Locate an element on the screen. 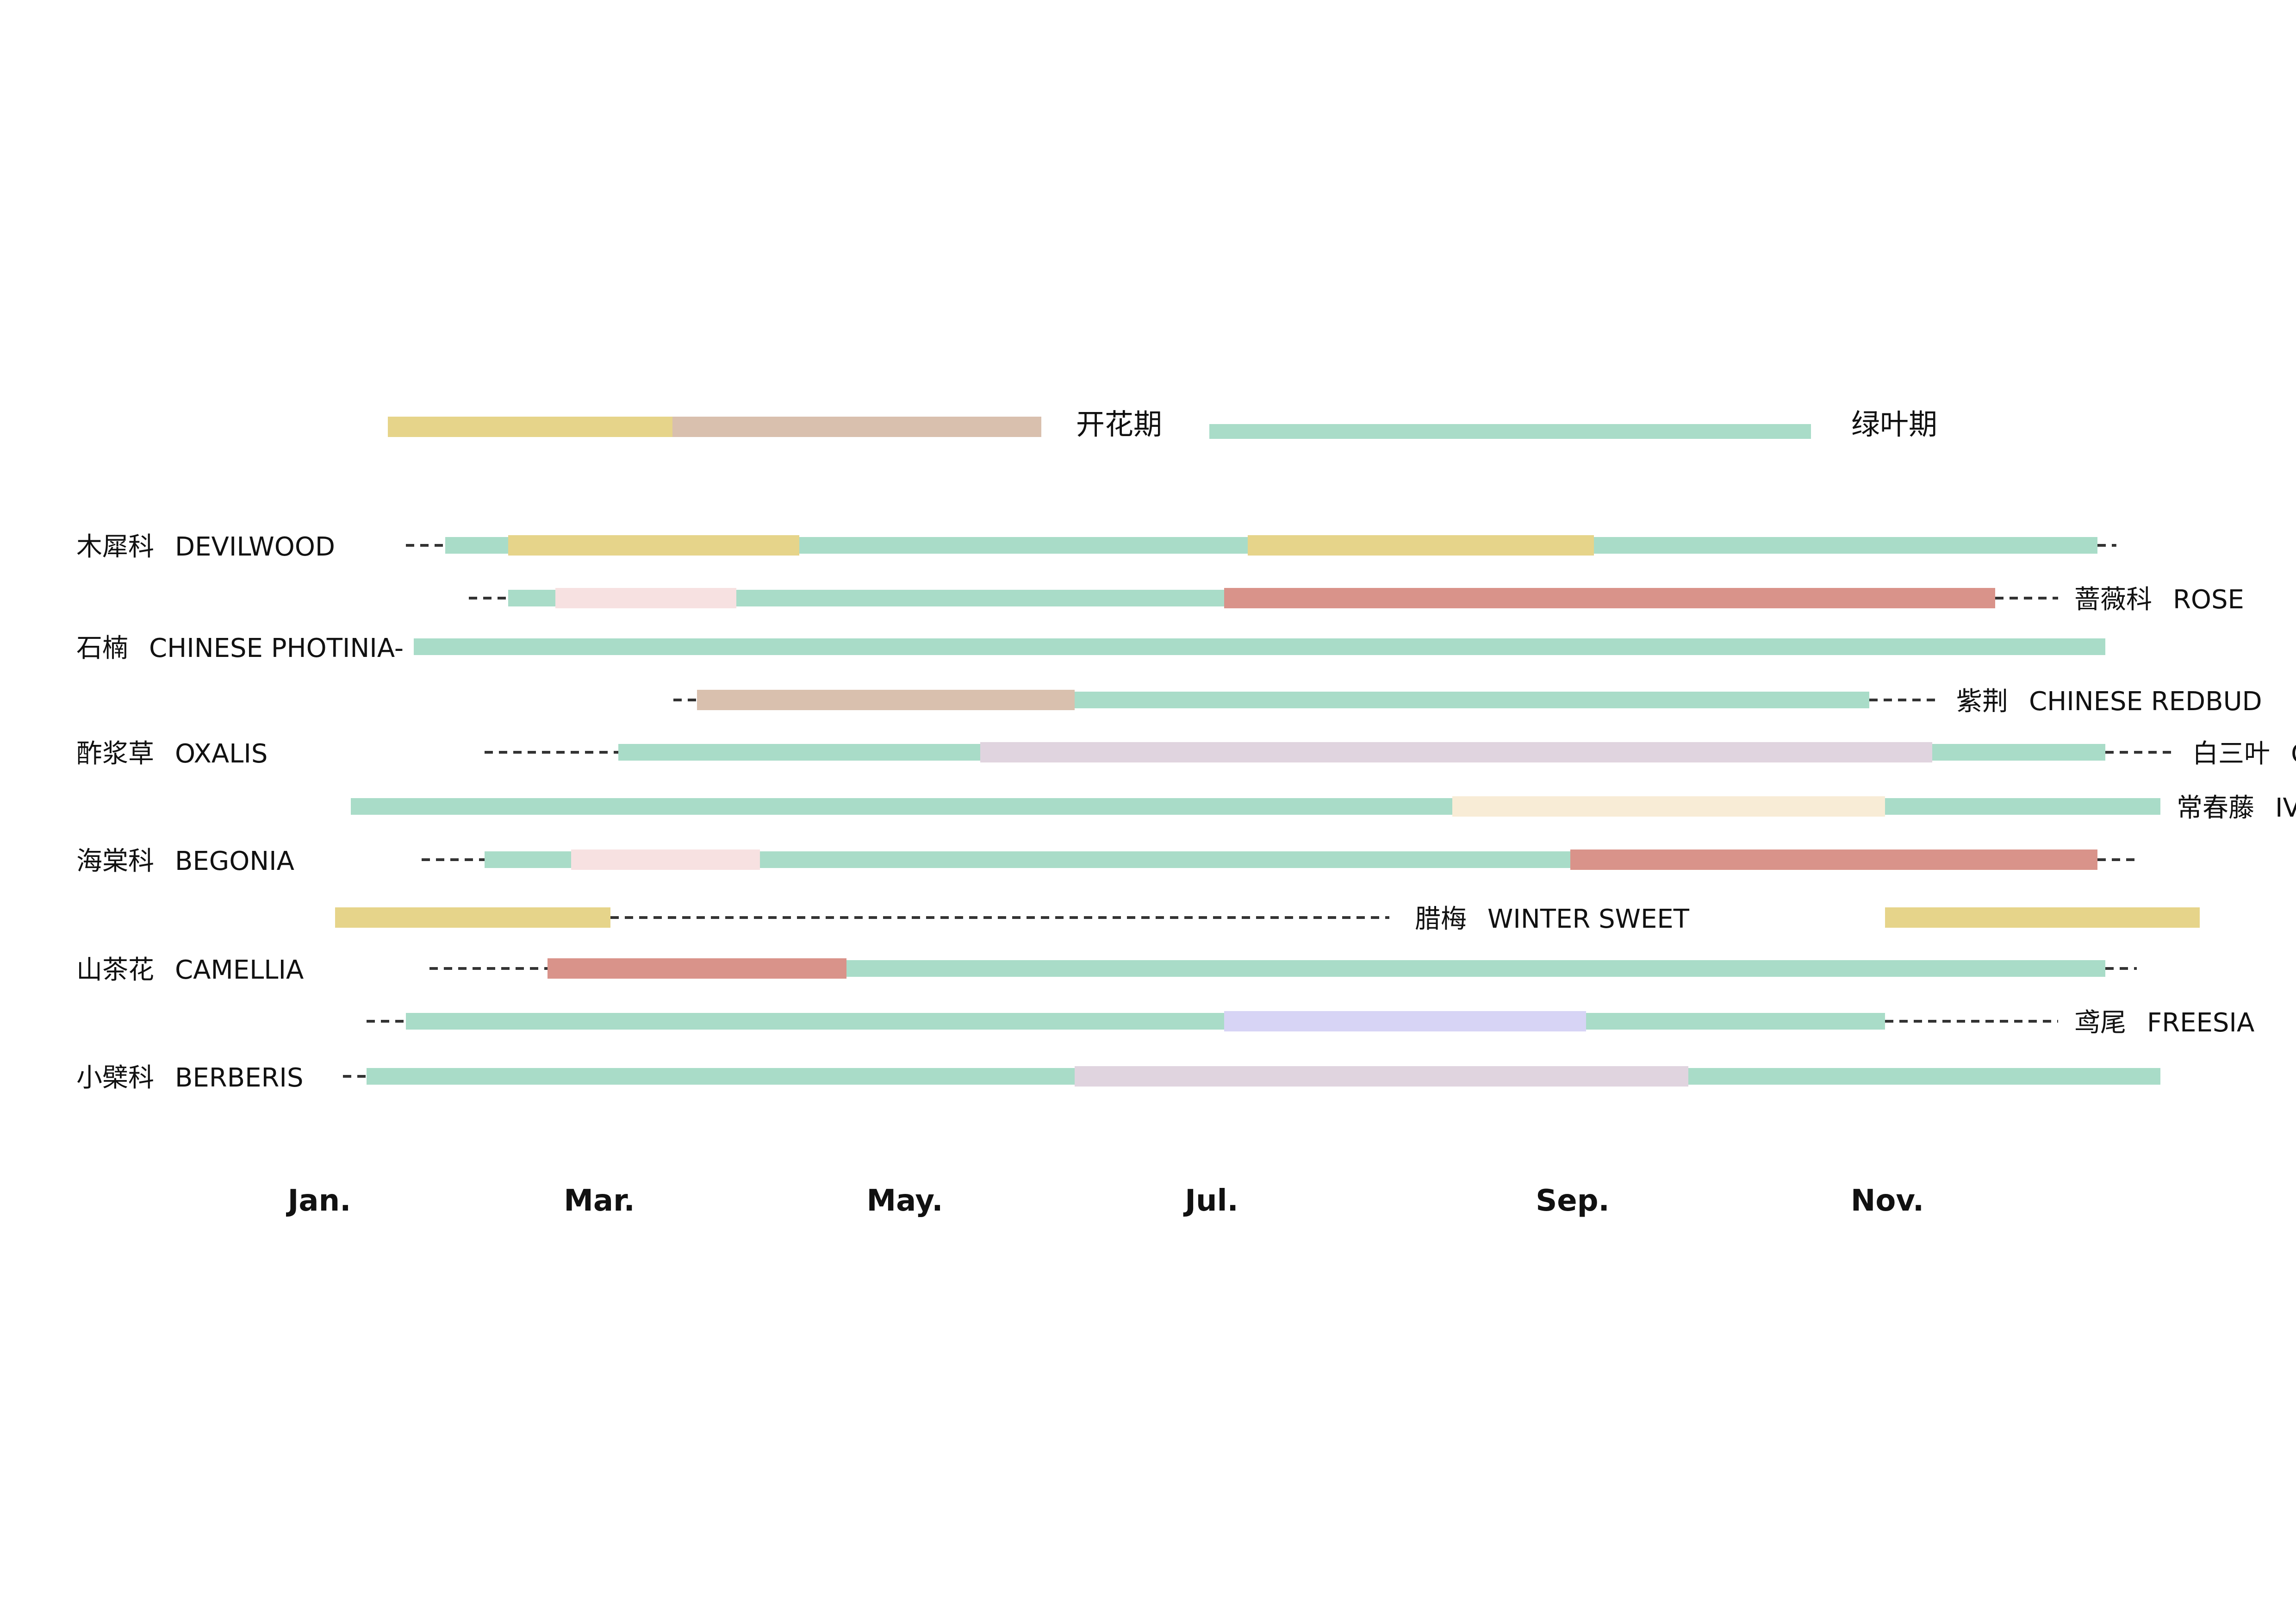 The height and width of the screenshot is (1624, 2296). plant-row-ivy: 常春藤 IVY is located at coordinates (1323, 808).